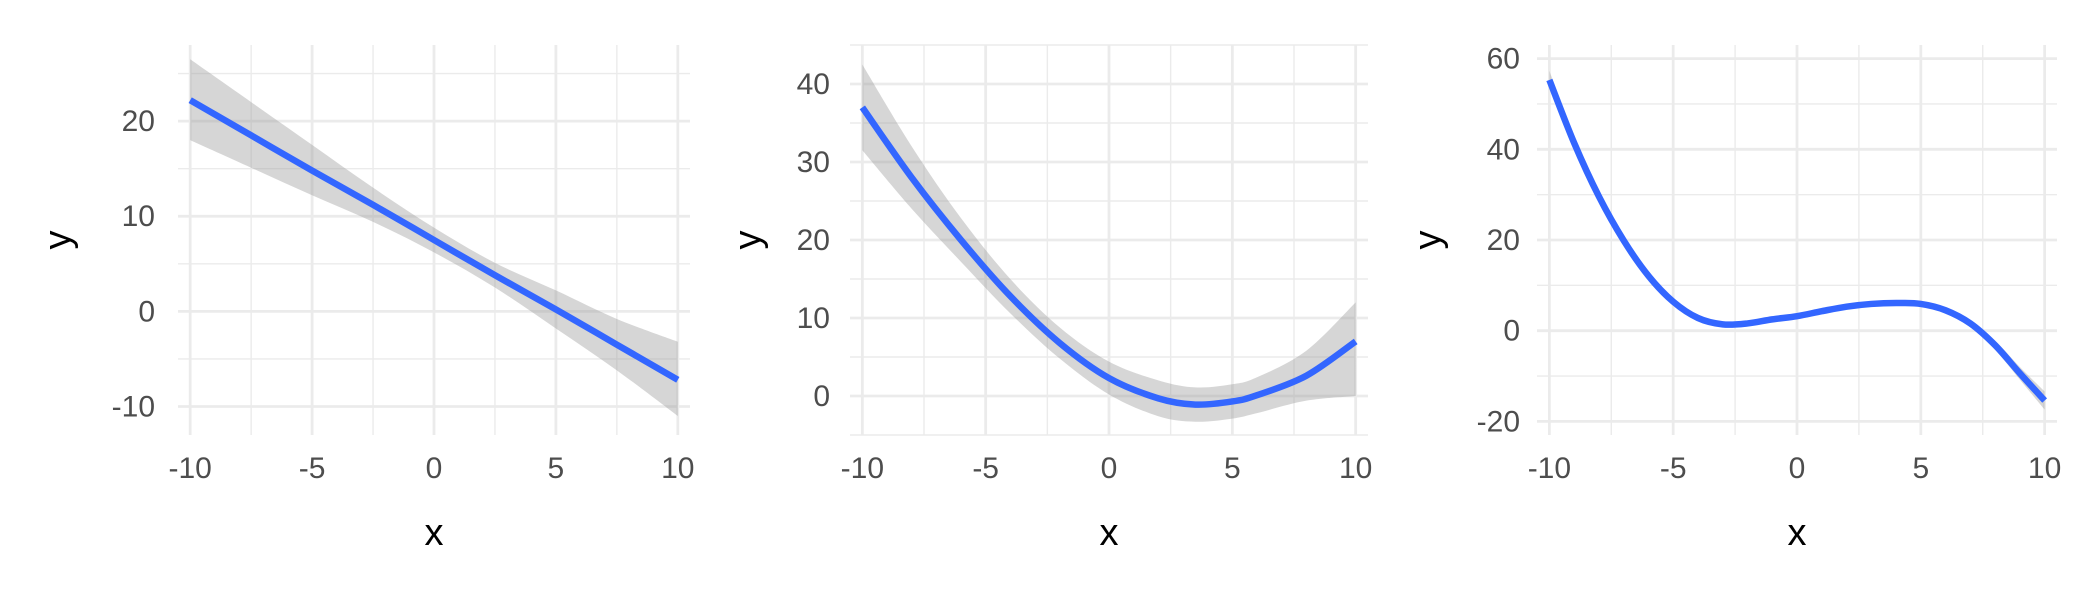  I want to click on y-tick-label: 60, so click(1503, 59).